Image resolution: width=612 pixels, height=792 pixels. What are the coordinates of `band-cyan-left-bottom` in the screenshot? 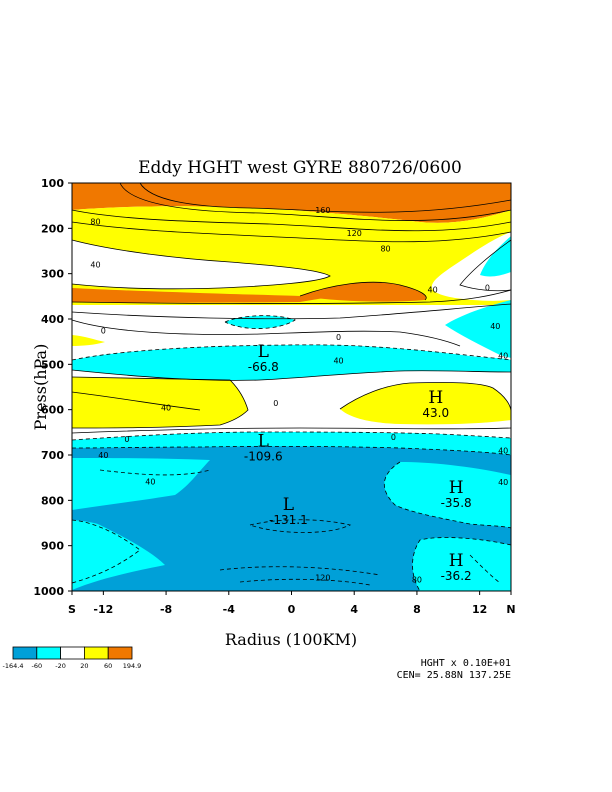 It's located at (106, 551).